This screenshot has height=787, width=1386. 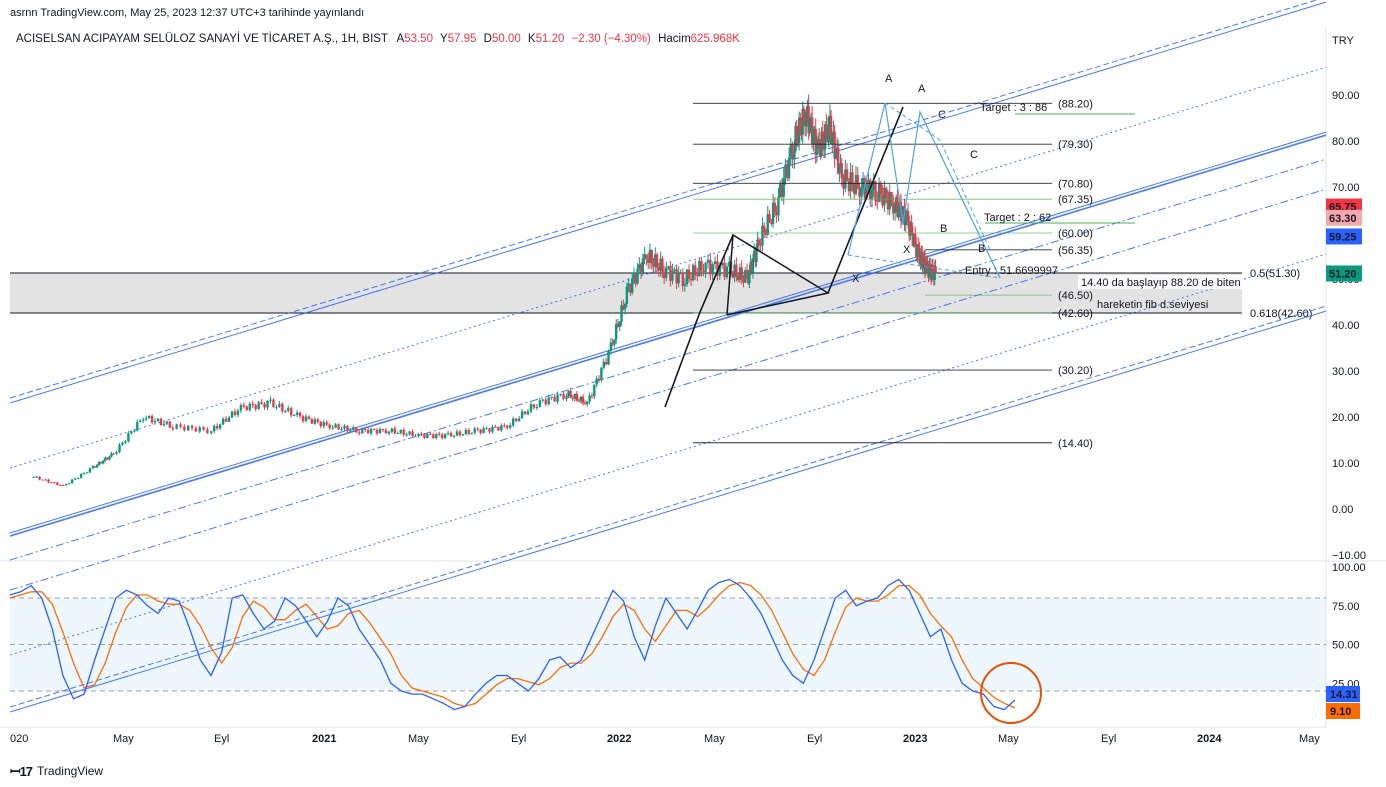 What do you see at coordinates (674, 39) in the screenshot?
I see `volume-label: Hacim` at bounding box center [674, 39].